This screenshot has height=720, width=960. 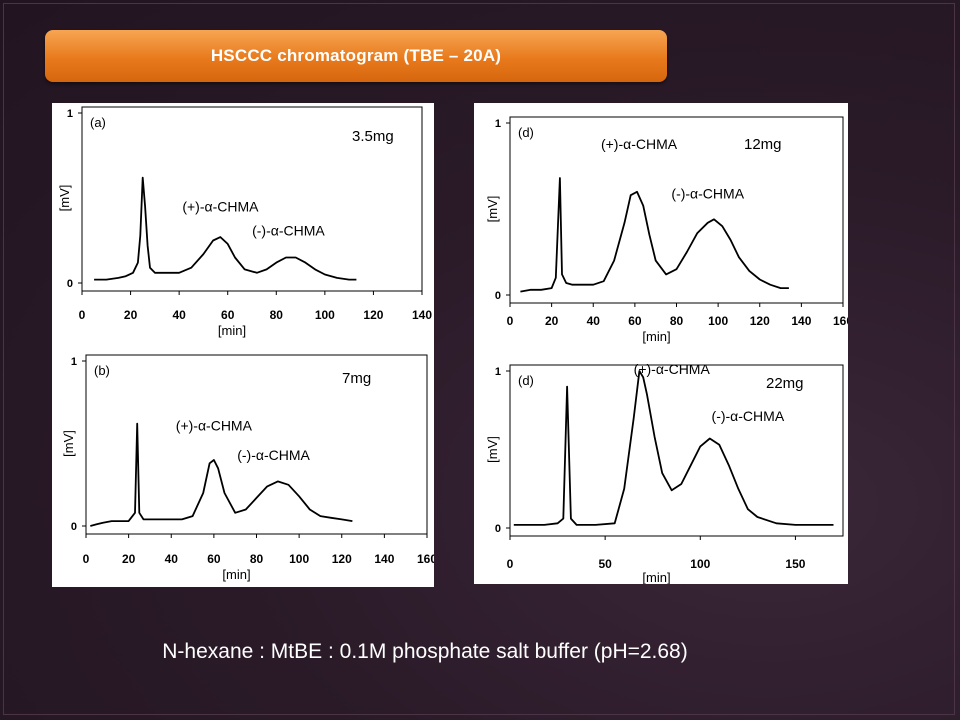 What do you see at coordinates (785, 383) in the screenshot?
I see `sample-load-label: 22mg` at bounding box center [785, 383].